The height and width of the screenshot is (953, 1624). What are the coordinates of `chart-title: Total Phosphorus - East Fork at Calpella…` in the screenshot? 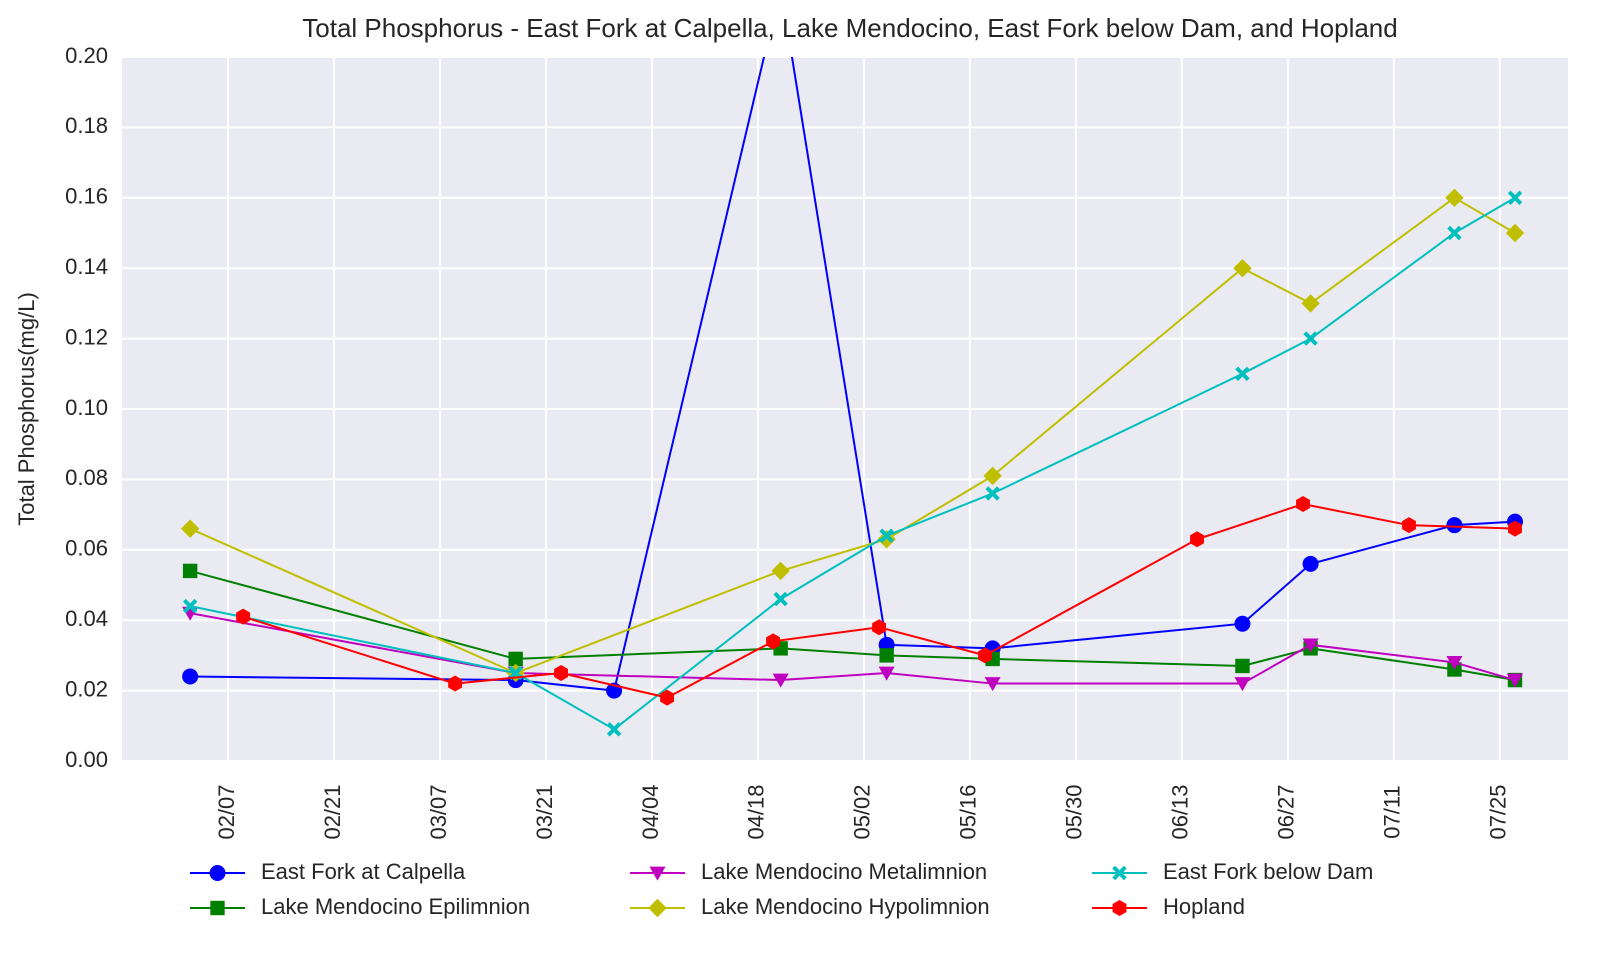 It's located at (849, 28).